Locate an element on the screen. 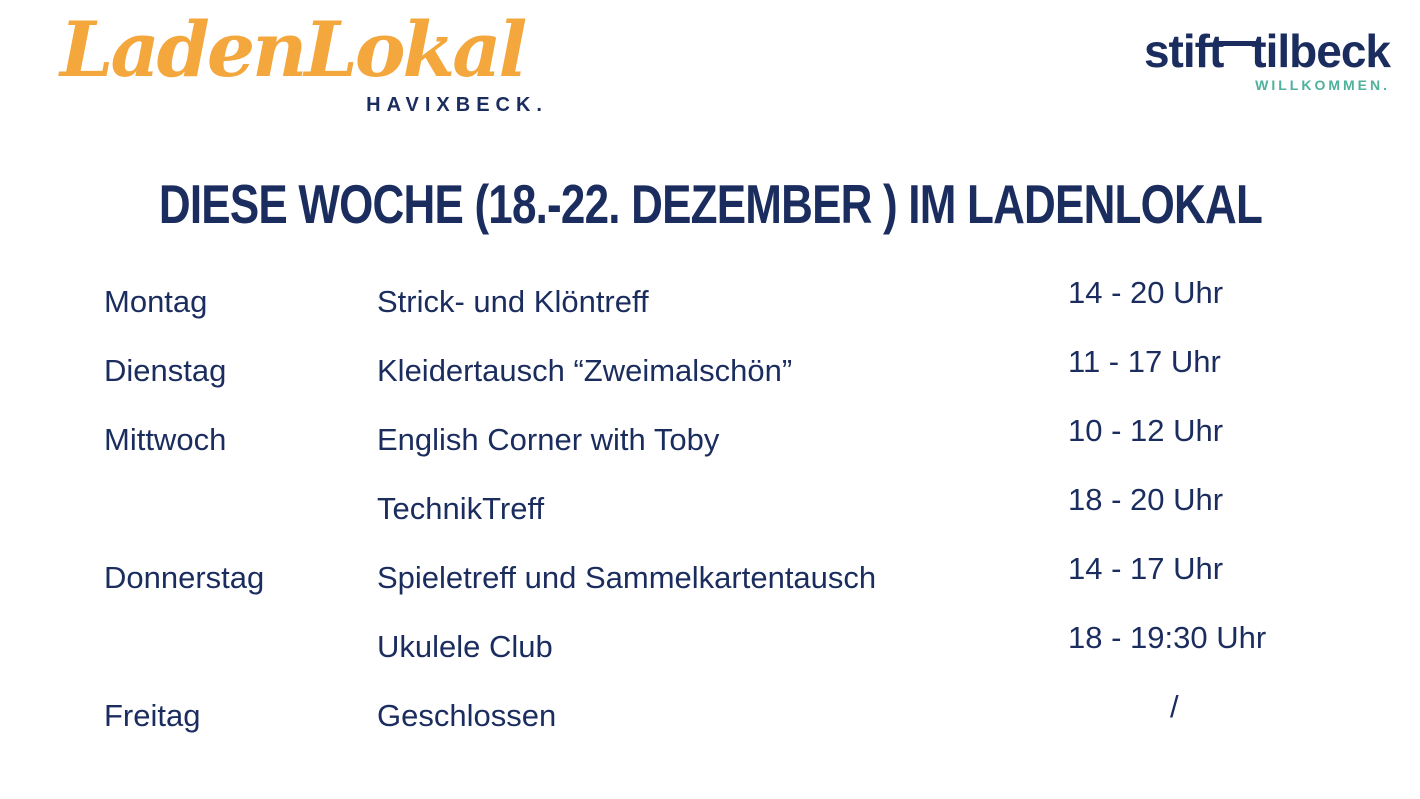  schedule-day: Montag is located at coordinates (156, 301).